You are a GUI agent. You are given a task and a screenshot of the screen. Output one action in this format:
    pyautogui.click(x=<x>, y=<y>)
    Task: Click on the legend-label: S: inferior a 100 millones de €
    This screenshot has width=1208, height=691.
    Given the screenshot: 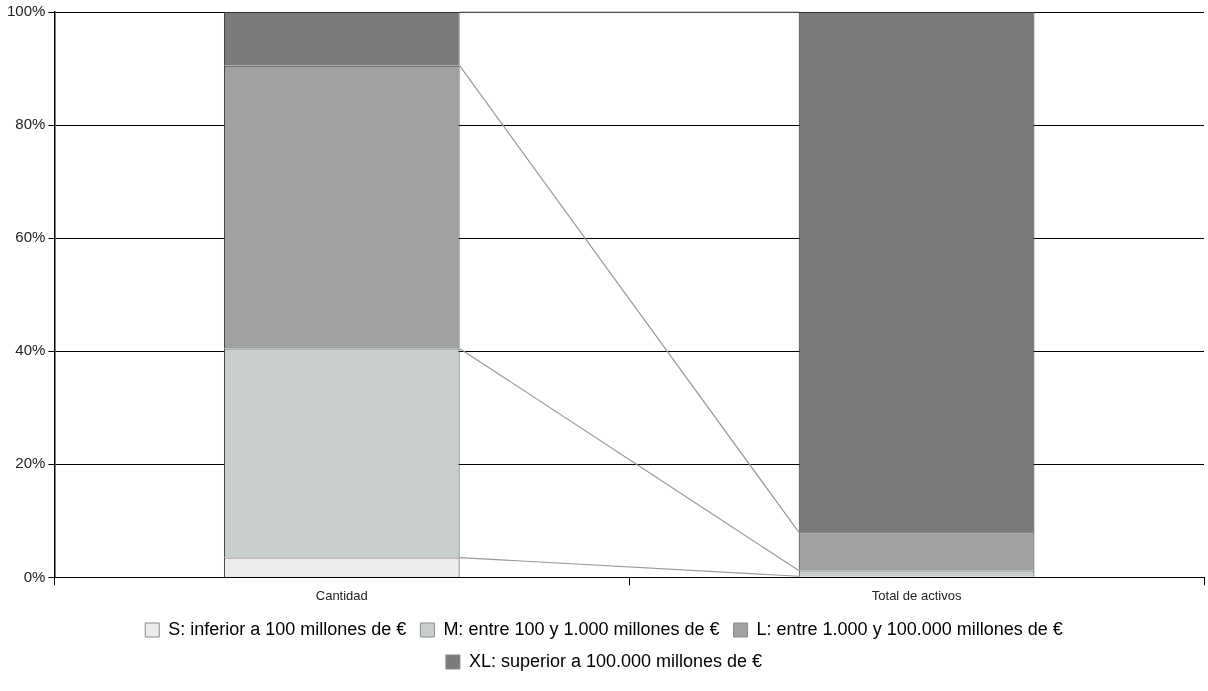 What is the action you would take?
    pyautogui.click(x=287, y=628)
    